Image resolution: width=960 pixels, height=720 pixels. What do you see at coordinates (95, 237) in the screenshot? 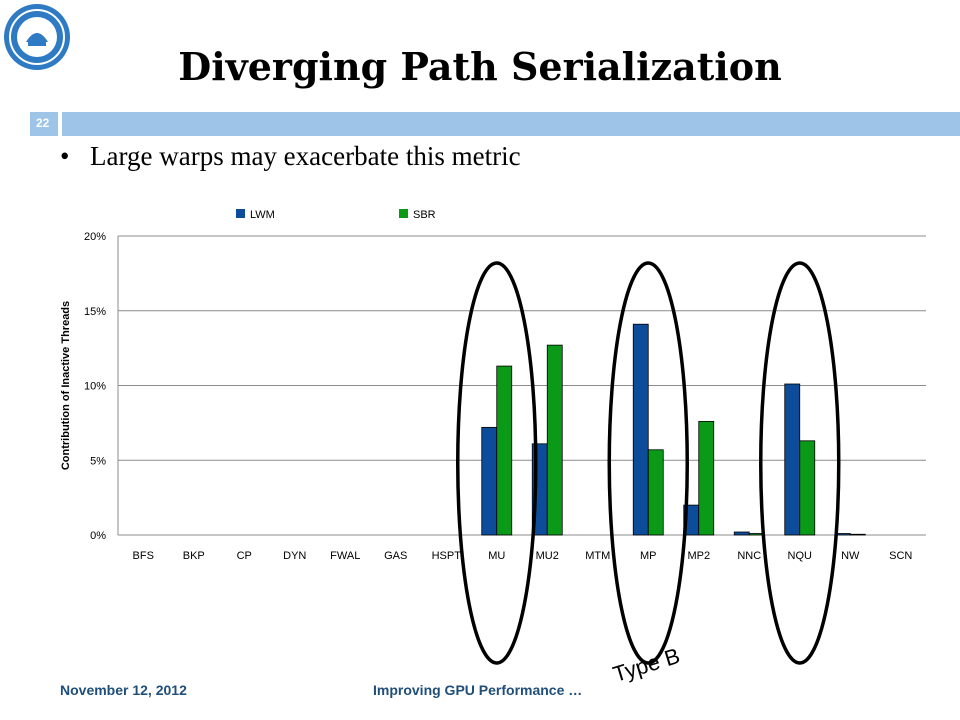
I see `y-tick-label: 20%` at bounding box center [95, 237].